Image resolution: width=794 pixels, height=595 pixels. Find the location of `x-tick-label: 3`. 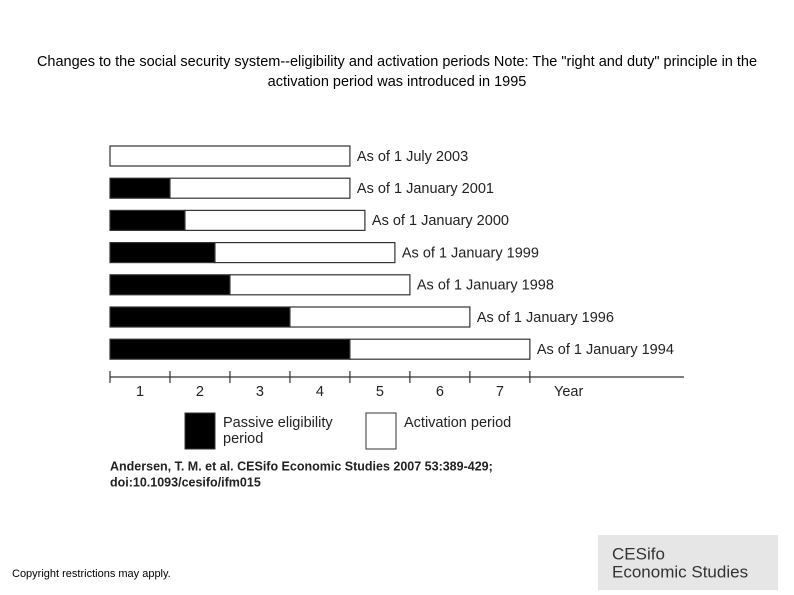

x-tick-label: 3 is located at coordinates (260, 392).